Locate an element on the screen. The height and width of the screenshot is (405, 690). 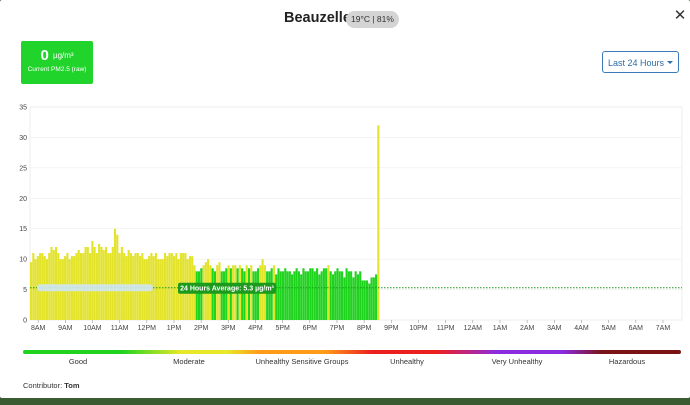
legend-label-usg: Unhealthy Sensitive Groups is located at coordinates (302, 361).